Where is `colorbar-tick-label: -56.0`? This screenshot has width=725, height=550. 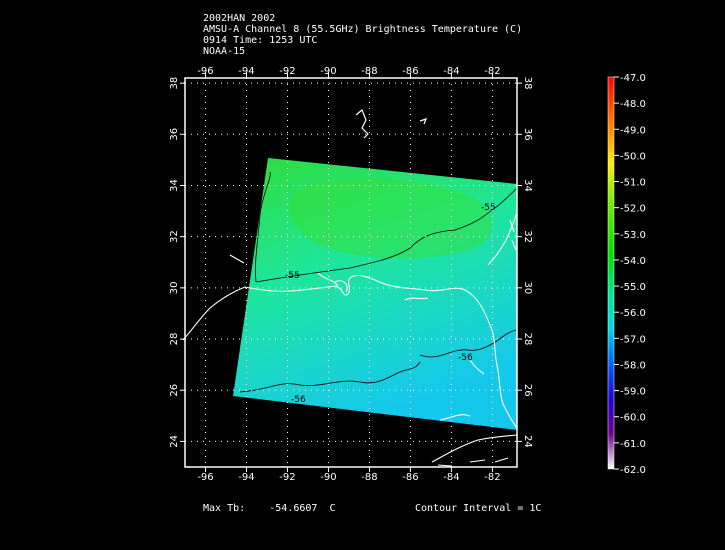
colorbar-tick-label: -56.0 is located at coordinates (633, 313).